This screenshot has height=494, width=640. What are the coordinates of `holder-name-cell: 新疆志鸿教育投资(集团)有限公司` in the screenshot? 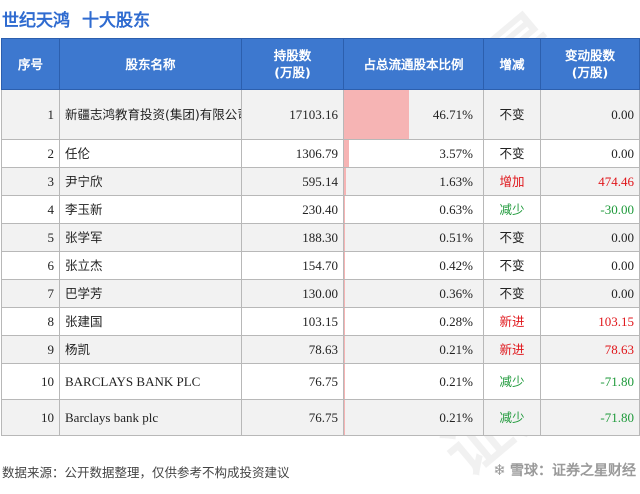 It's located at (151, 115).